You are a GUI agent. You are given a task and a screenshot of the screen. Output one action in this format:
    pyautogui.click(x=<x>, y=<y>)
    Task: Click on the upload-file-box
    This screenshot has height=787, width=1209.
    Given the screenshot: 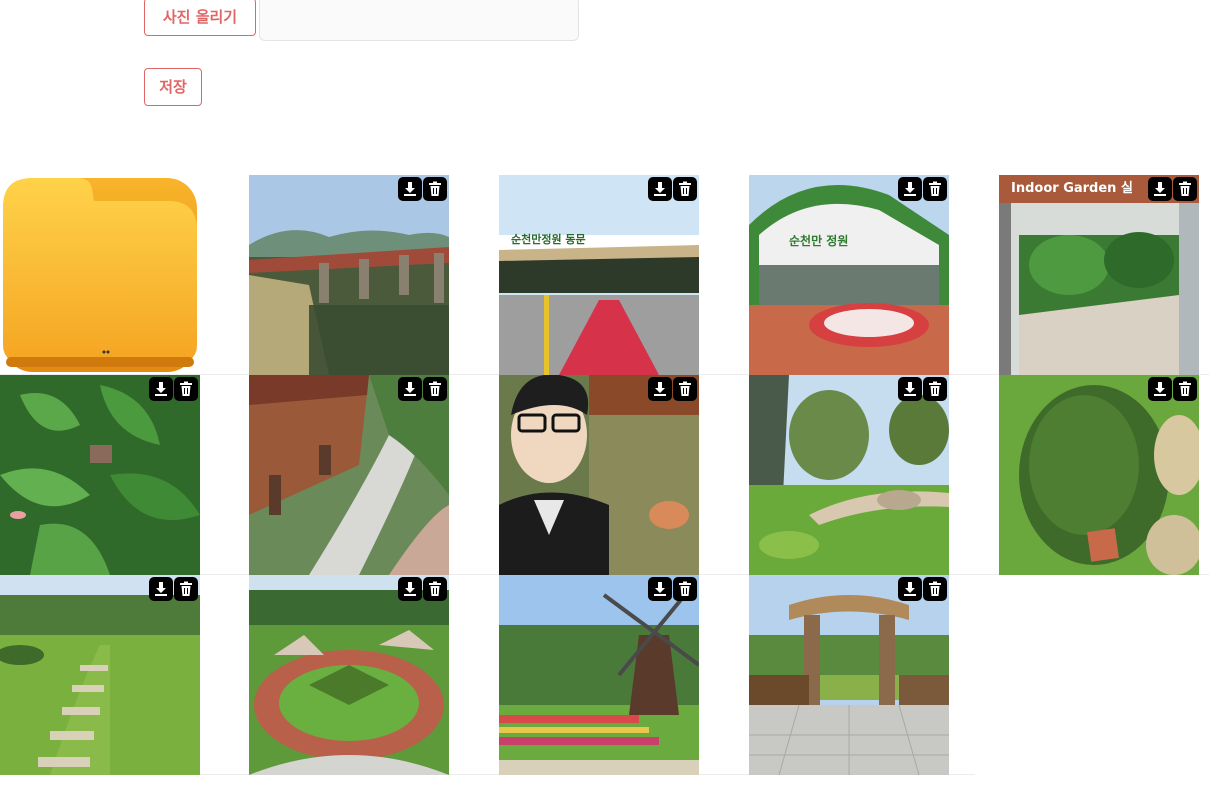 What is the action you would take?
    pyautogui.click(x=419, y=20)
    